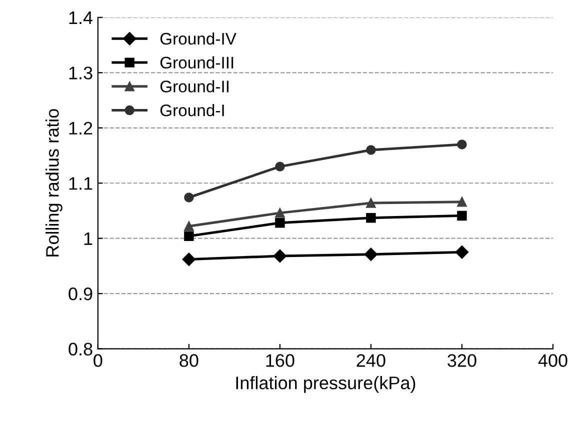 This screenshot has width=576, height=436. What do you see at coordinates (80, 183) in the screenshot?
I see `y-tick-label: 1.1` at bounding box center [80, 183].